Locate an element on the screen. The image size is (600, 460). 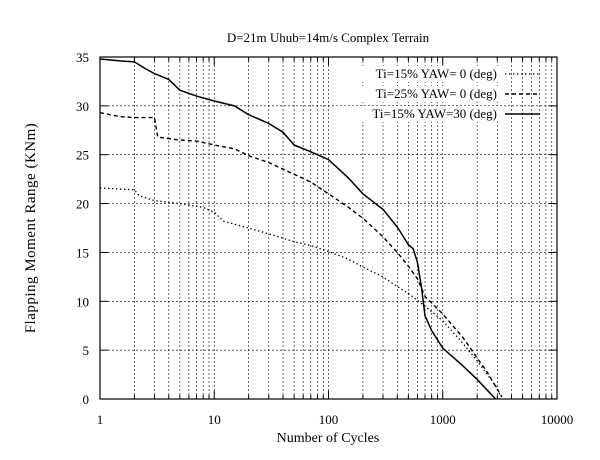
y-tick-label: 10 is located at coordinates (82, 301).